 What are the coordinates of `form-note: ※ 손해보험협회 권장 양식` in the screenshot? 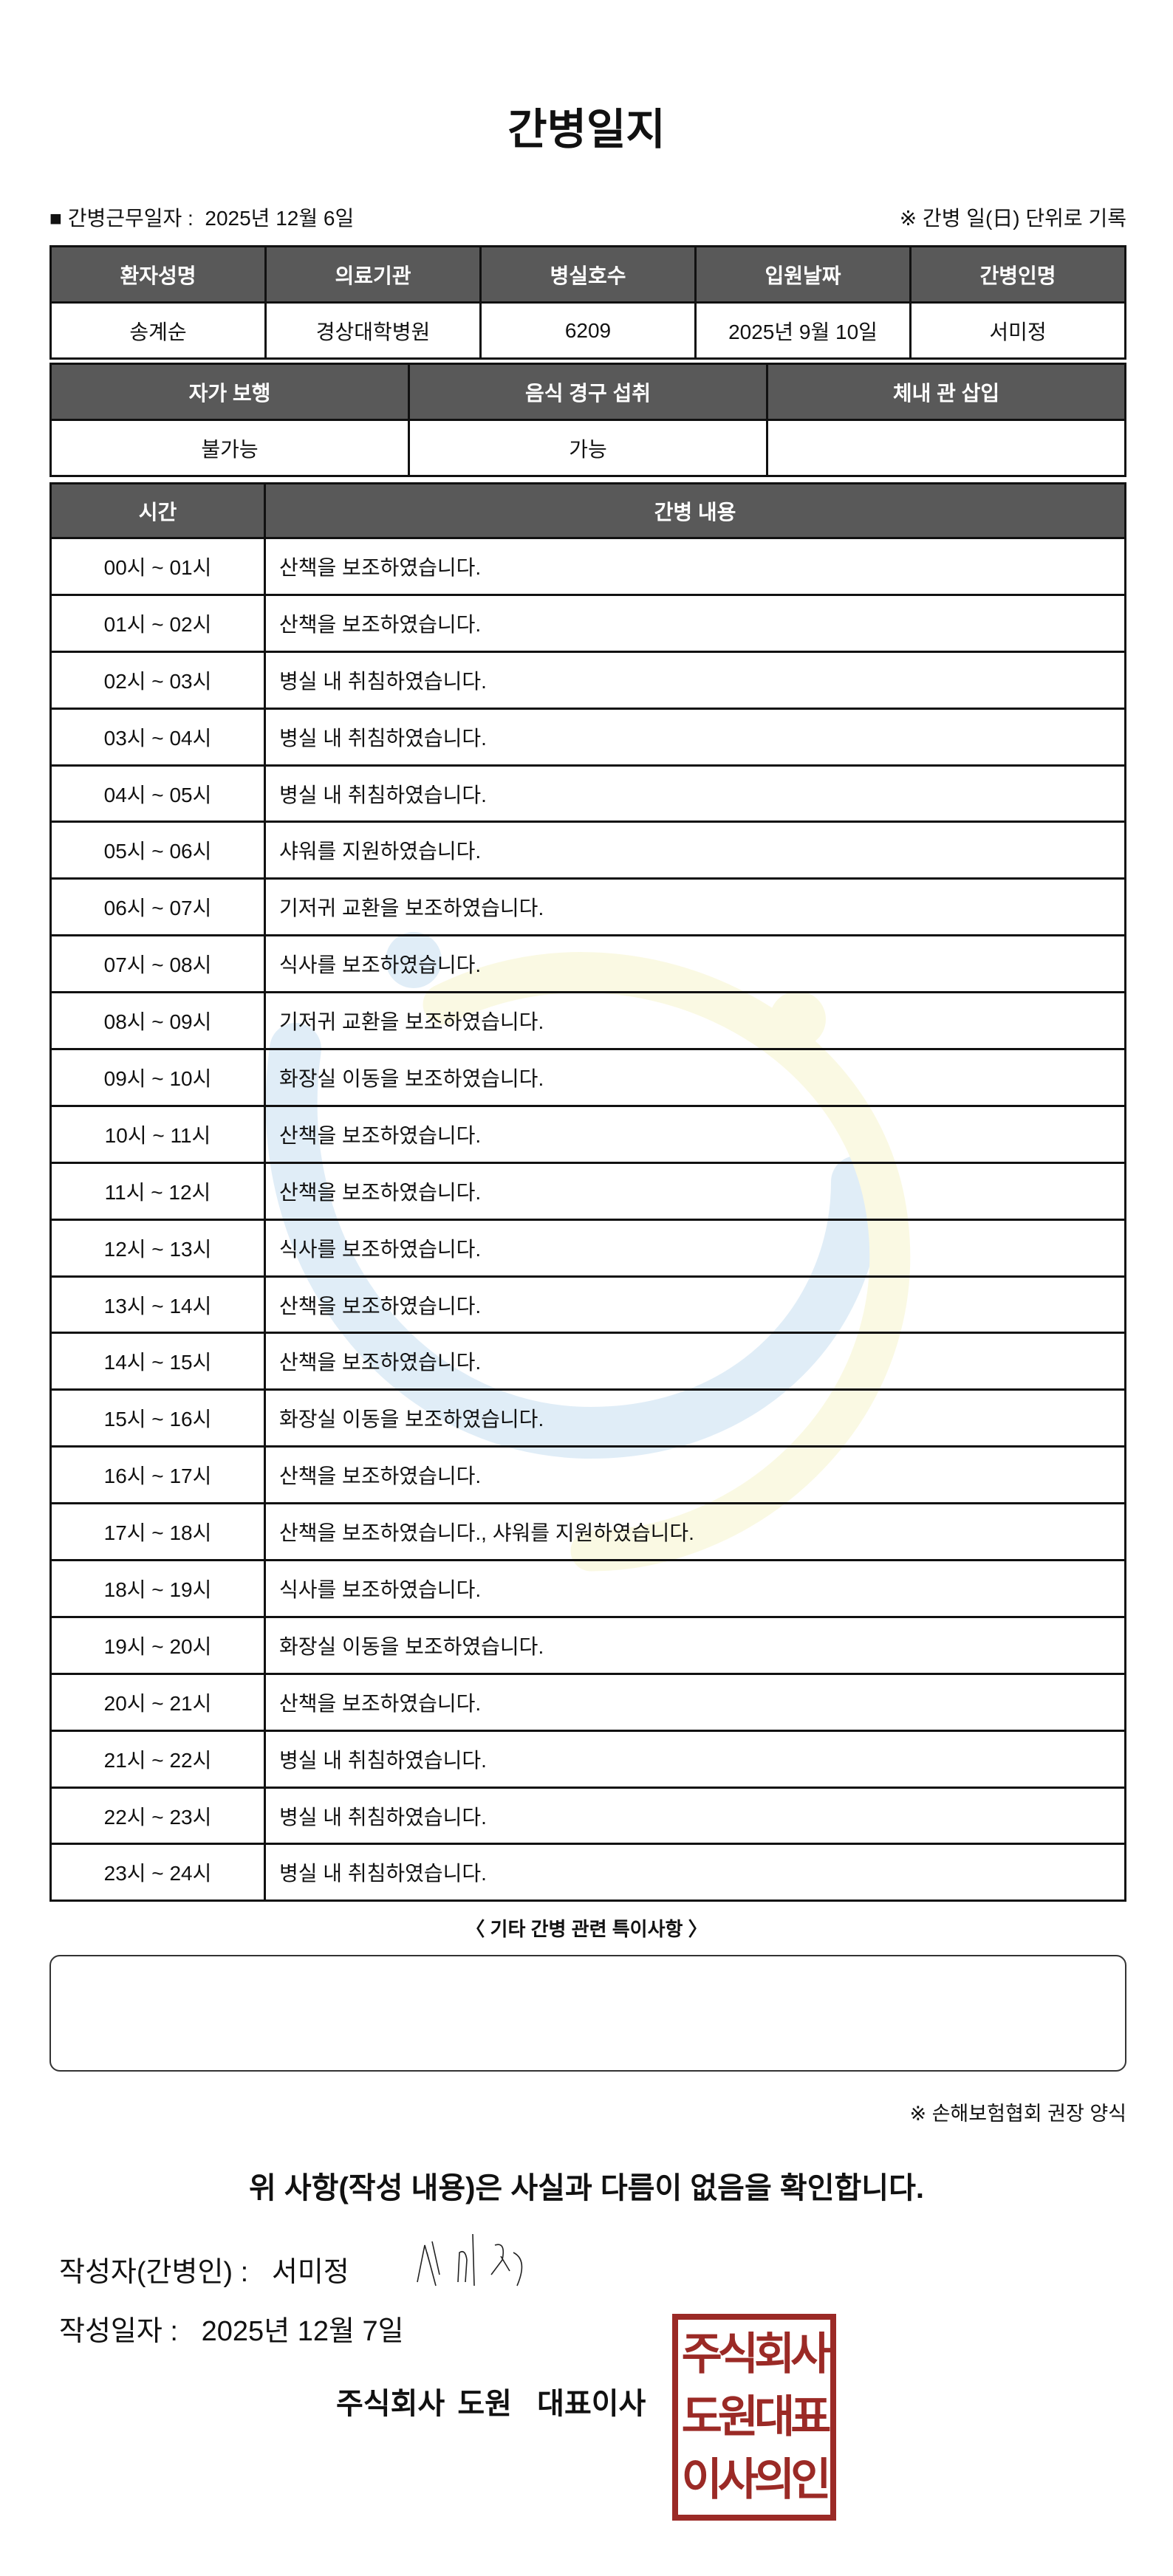 It's located at (1017, 2114).